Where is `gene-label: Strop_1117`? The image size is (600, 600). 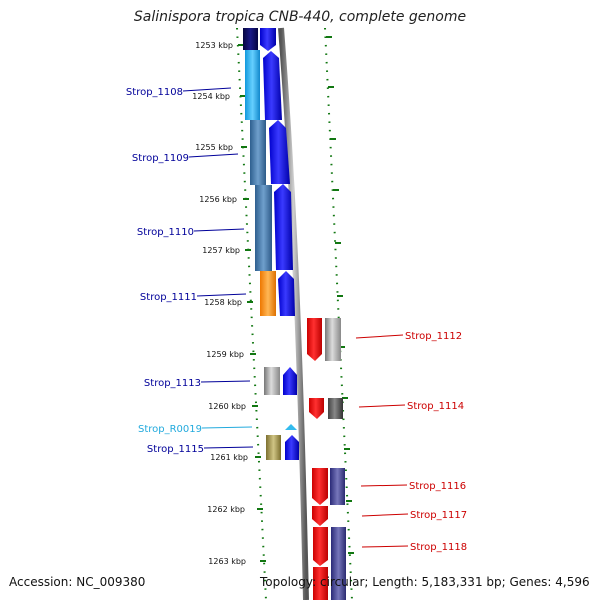 gene-label: Strop_1117 is located at coordinates (438, 515).